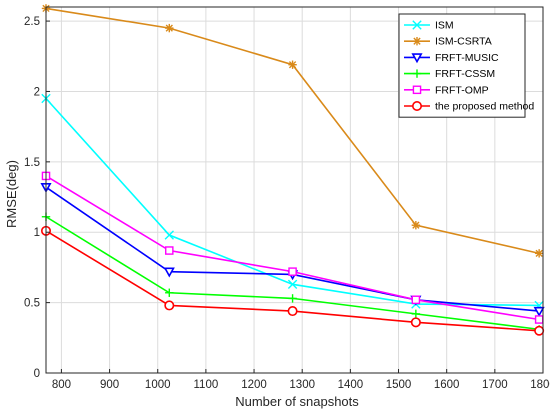 This screenshot has width=550, height=415. Describe the element at coordinates (484, 107) in the screenshot. I see `legend-label: the proposed method` at that location.